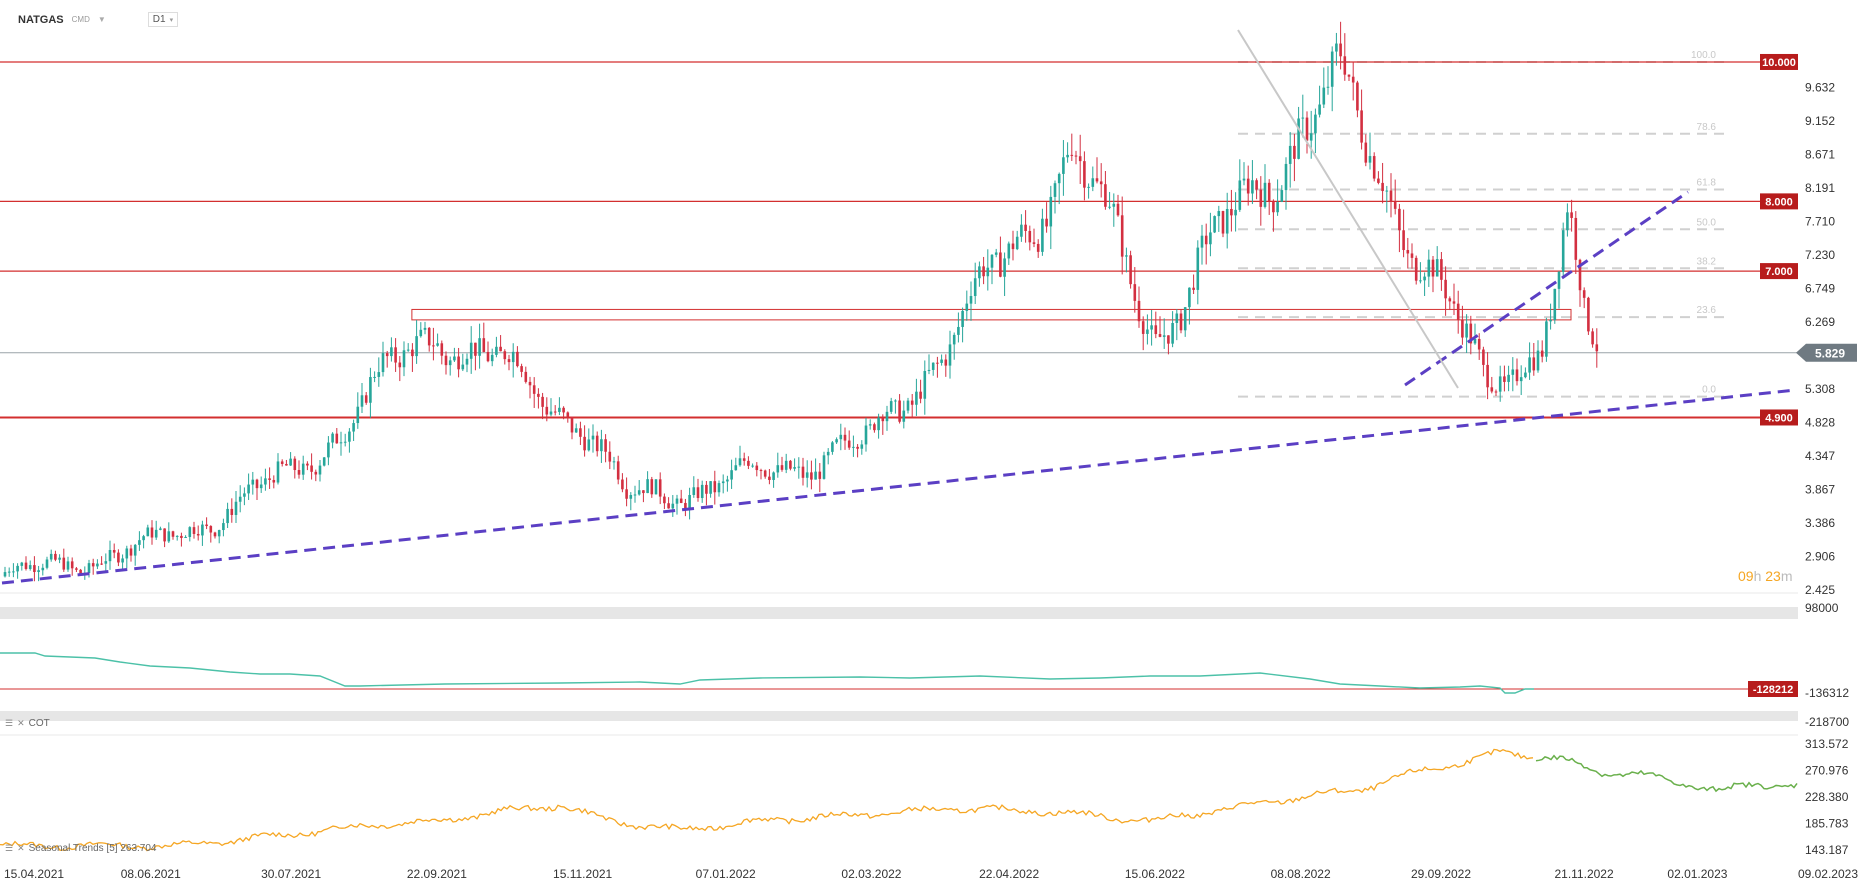 Image resolution: width=1866 pixels, height=889 pixels. Describe the element at coordinates (41, 19) in the screenshot. I see `symbol-label: NATGAS` at that location.